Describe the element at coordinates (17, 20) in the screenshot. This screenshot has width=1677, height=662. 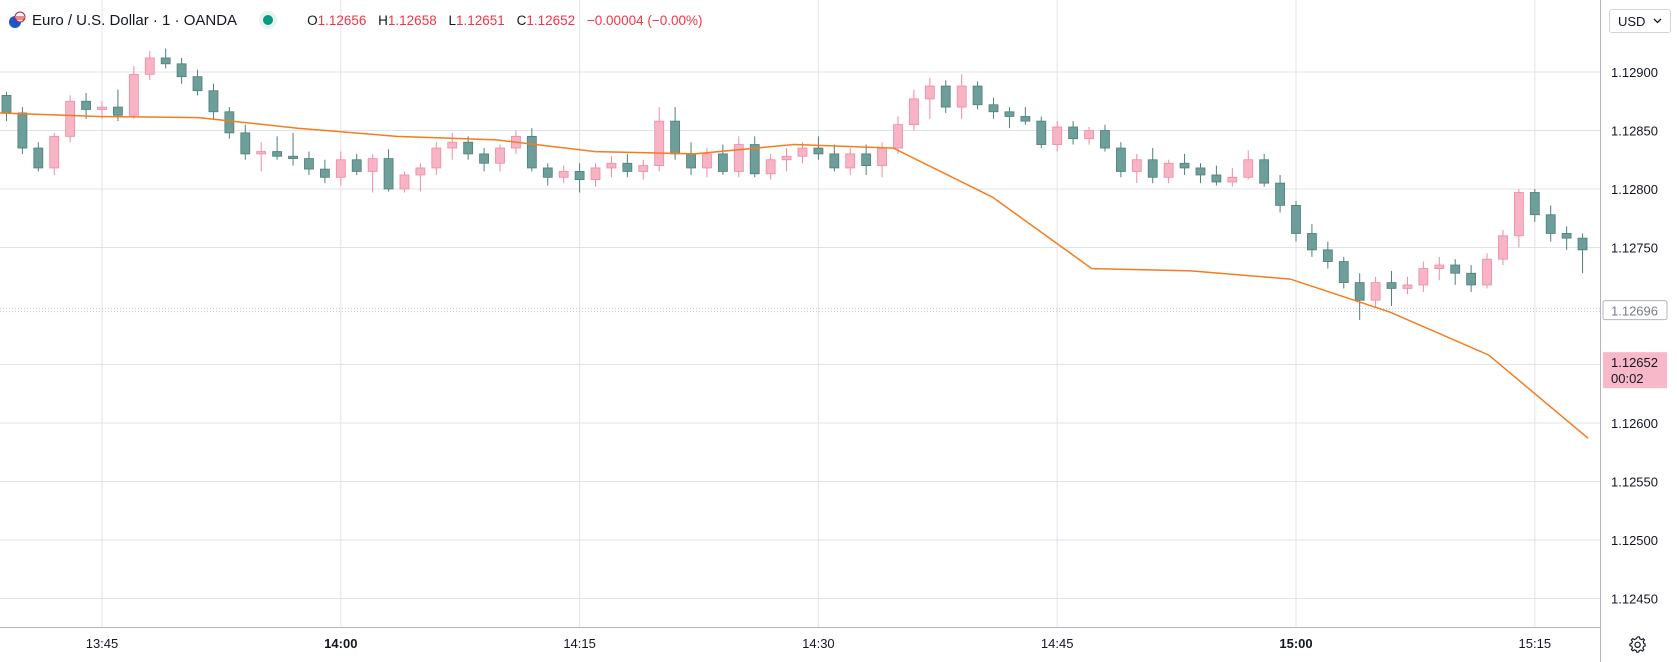
I see `euro-dollar-flag-icon` at that location.